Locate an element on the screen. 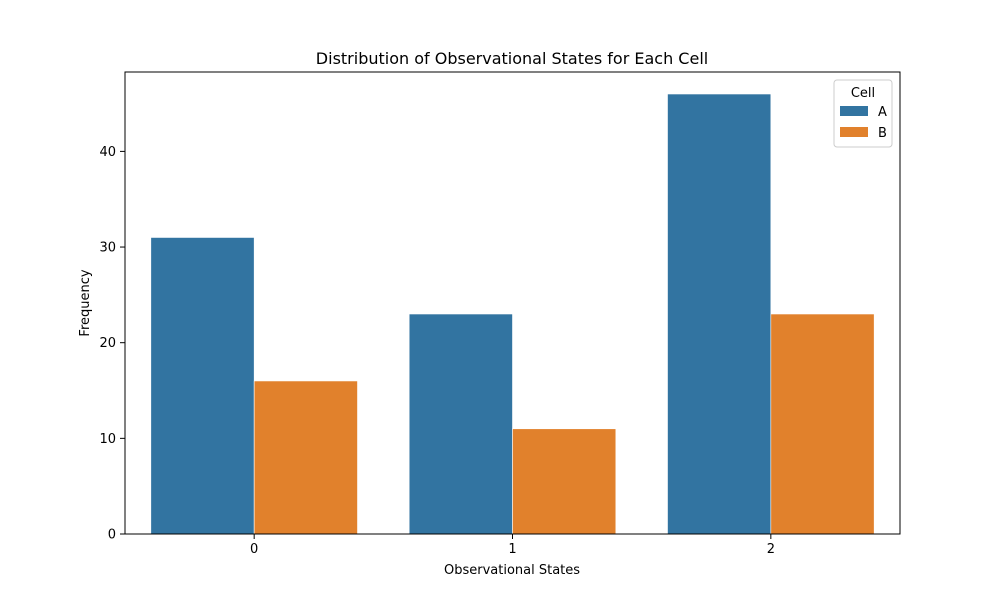 This screenshot has width=1000, height=600. y-tick-label: 30 is located at coordinates (107, 248).